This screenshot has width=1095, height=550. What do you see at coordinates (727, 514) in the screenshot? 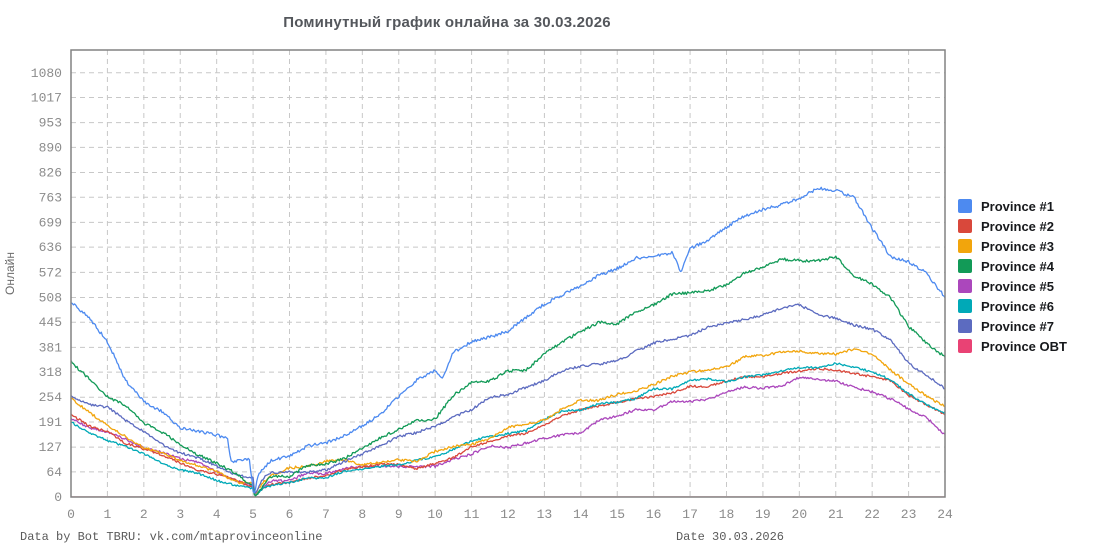
I see `x-tick-label: 18` at bounding box center [727, 514].